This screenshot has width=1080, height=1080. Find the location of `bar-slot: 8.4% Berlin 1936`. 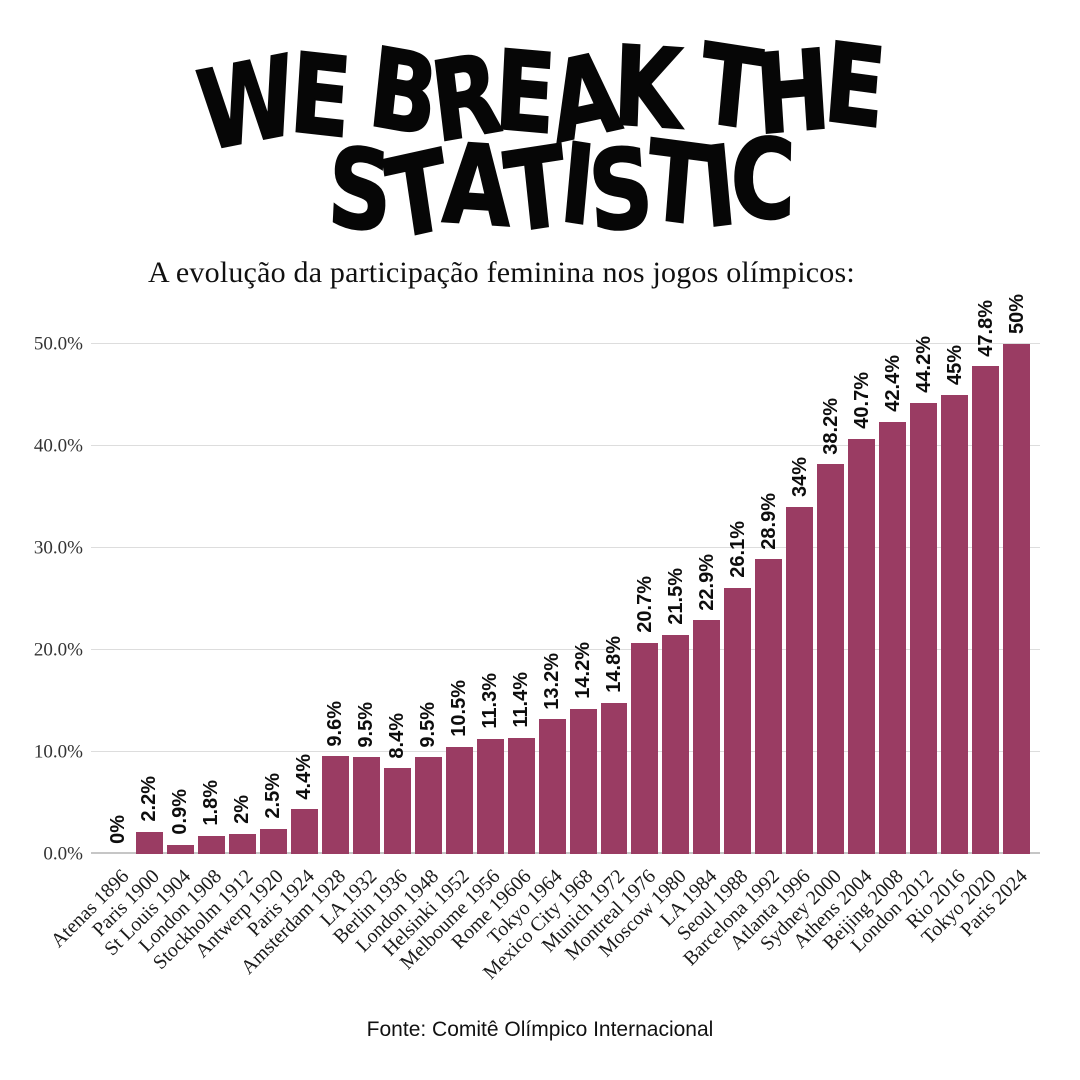

bar-slot: 8.4% Berlin 1936 is located at coordinates (370, 646).